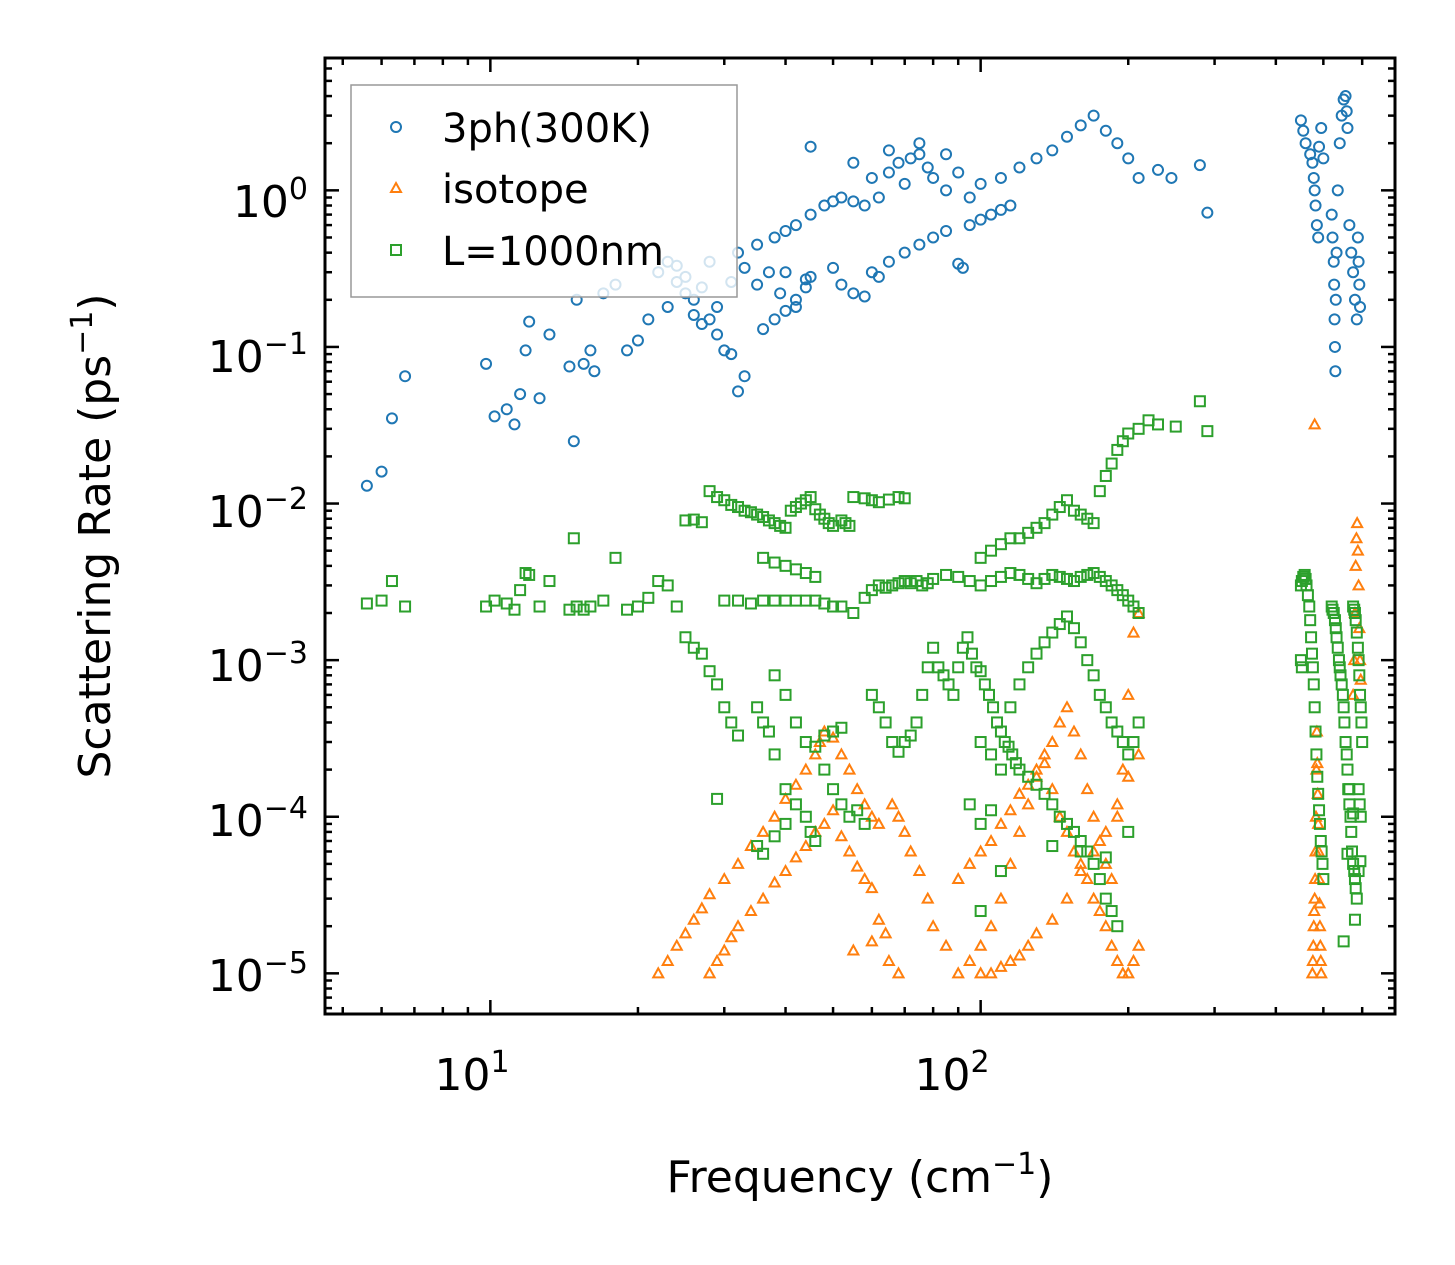 This screenshot has height=1265, width=1455. I want to click on y-tick-label-5: 10⁻⁵, so click(258, 974).